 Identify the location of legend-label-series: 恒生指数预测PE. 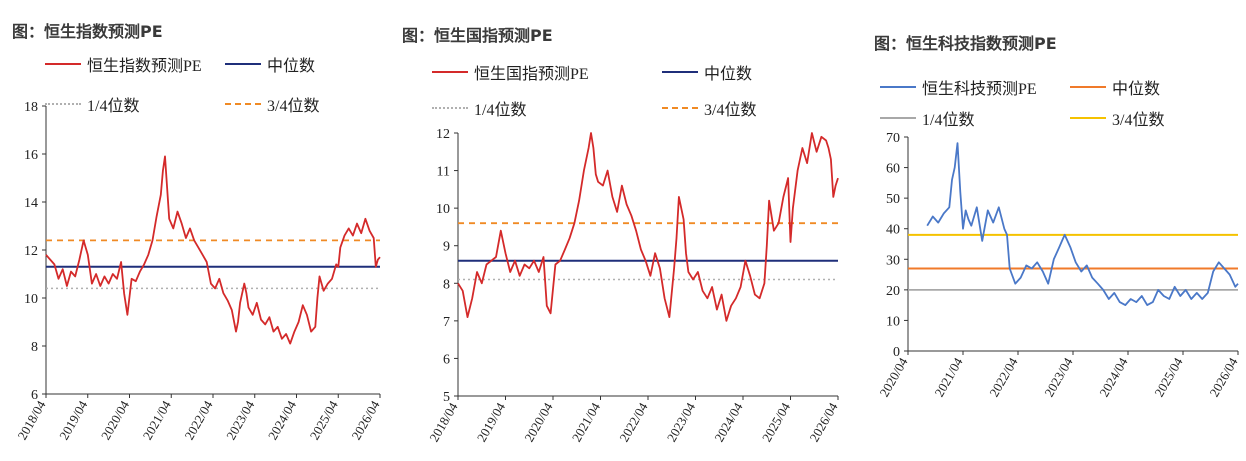
(144, 66).